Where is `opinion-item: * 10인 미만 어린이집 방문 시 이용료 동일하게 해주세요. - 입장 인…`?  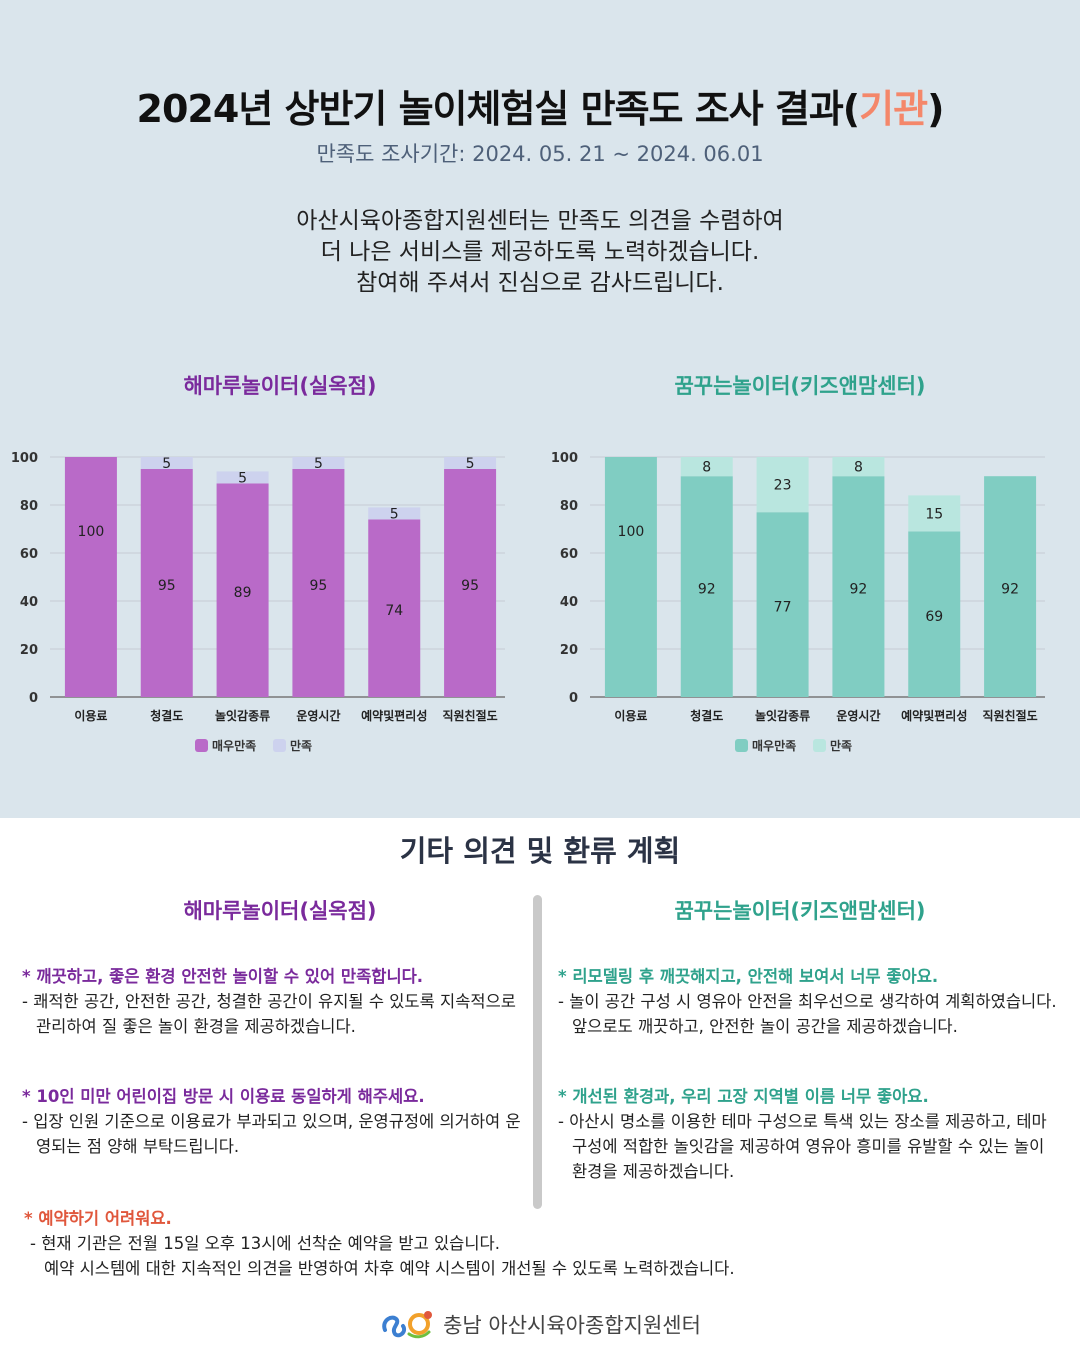
opinion-item: * 10인 미만 어린이집 방문 시 이용료 동일하게 해주세요. - 입장 인… is located at coordinates (272, 1121).